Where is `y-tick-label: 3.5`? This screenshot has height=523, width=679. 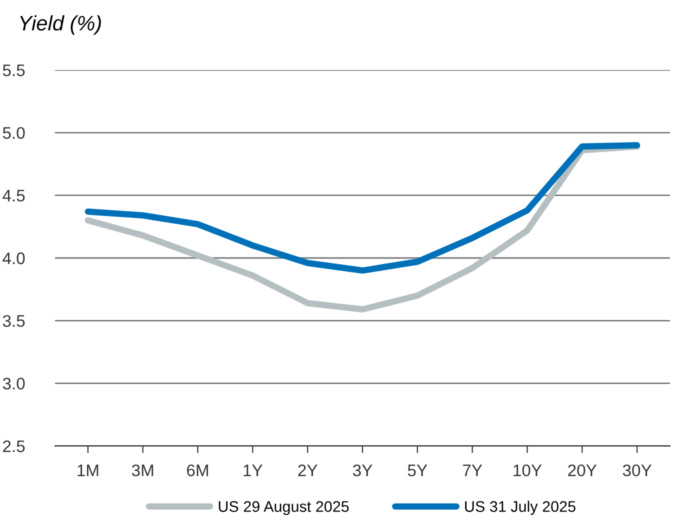 y-tick-label: 3.5 is located at coordinates (13, 321).